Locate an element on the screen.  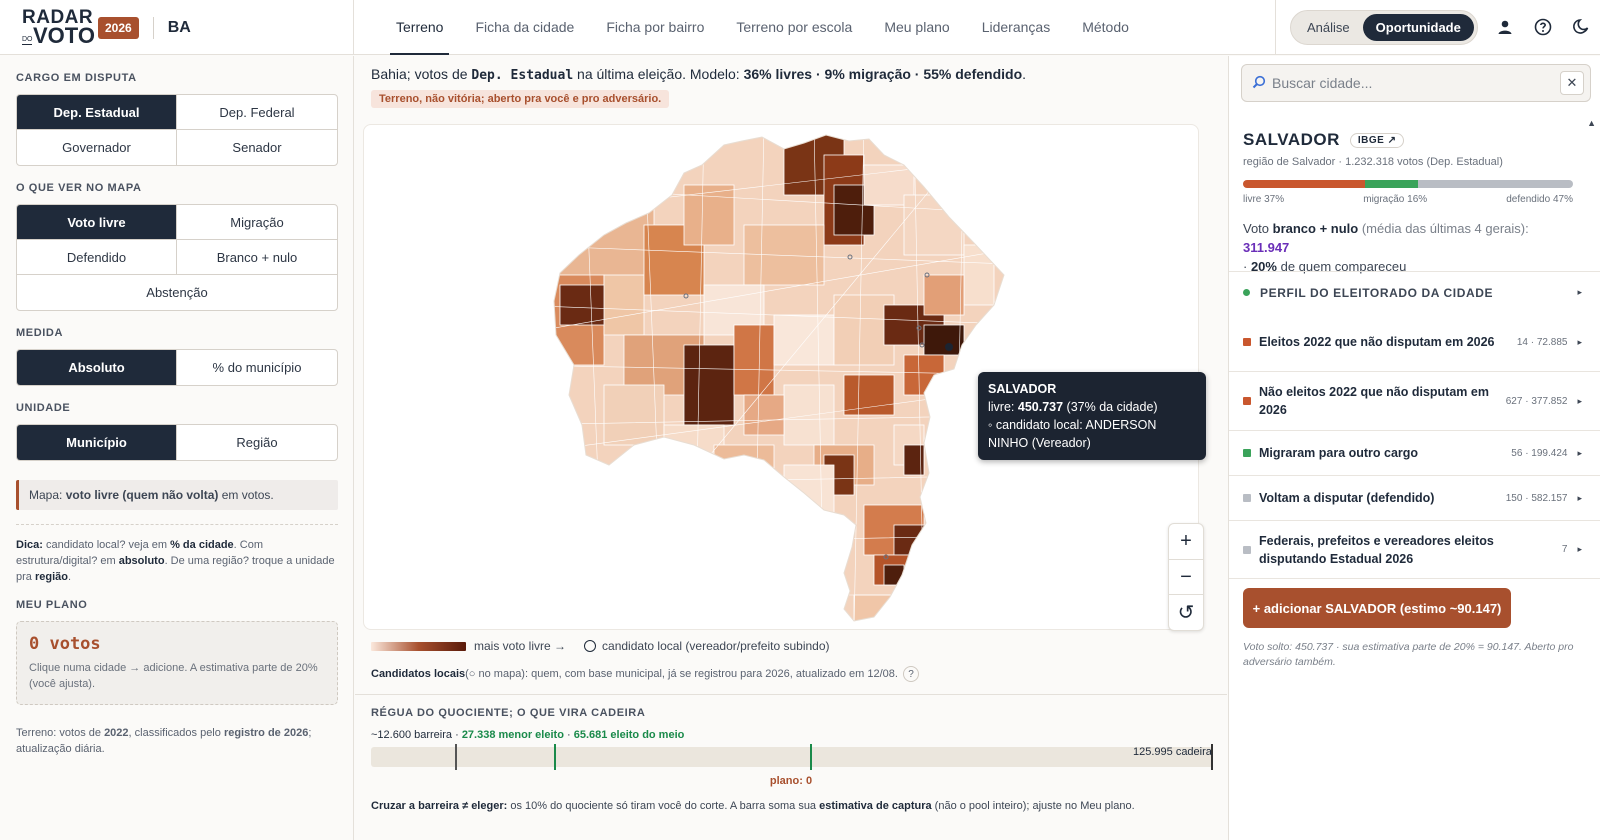
row-label: Migraram para outro cargo is located at coordinates (1339, 453).